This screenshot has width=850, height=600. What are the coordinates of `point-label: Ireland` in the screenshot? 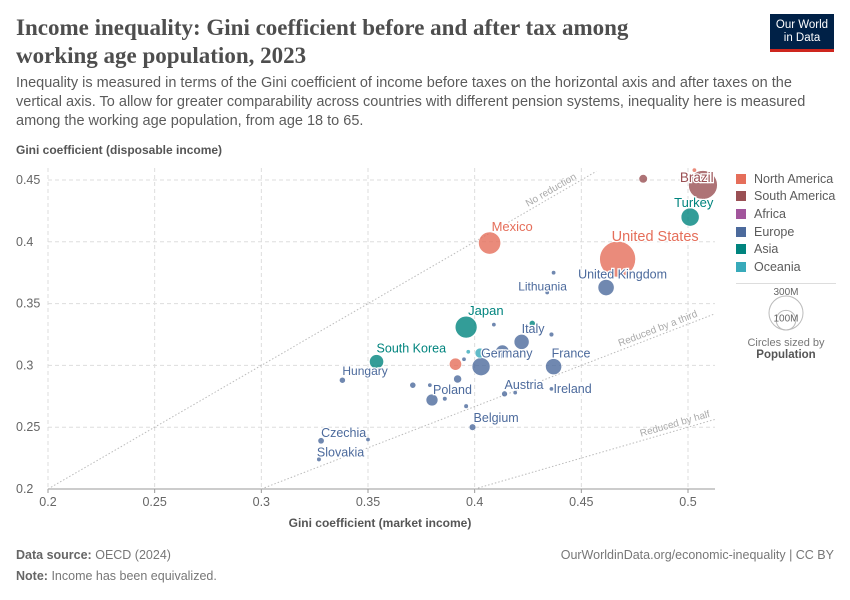 It's located at (572, 389).